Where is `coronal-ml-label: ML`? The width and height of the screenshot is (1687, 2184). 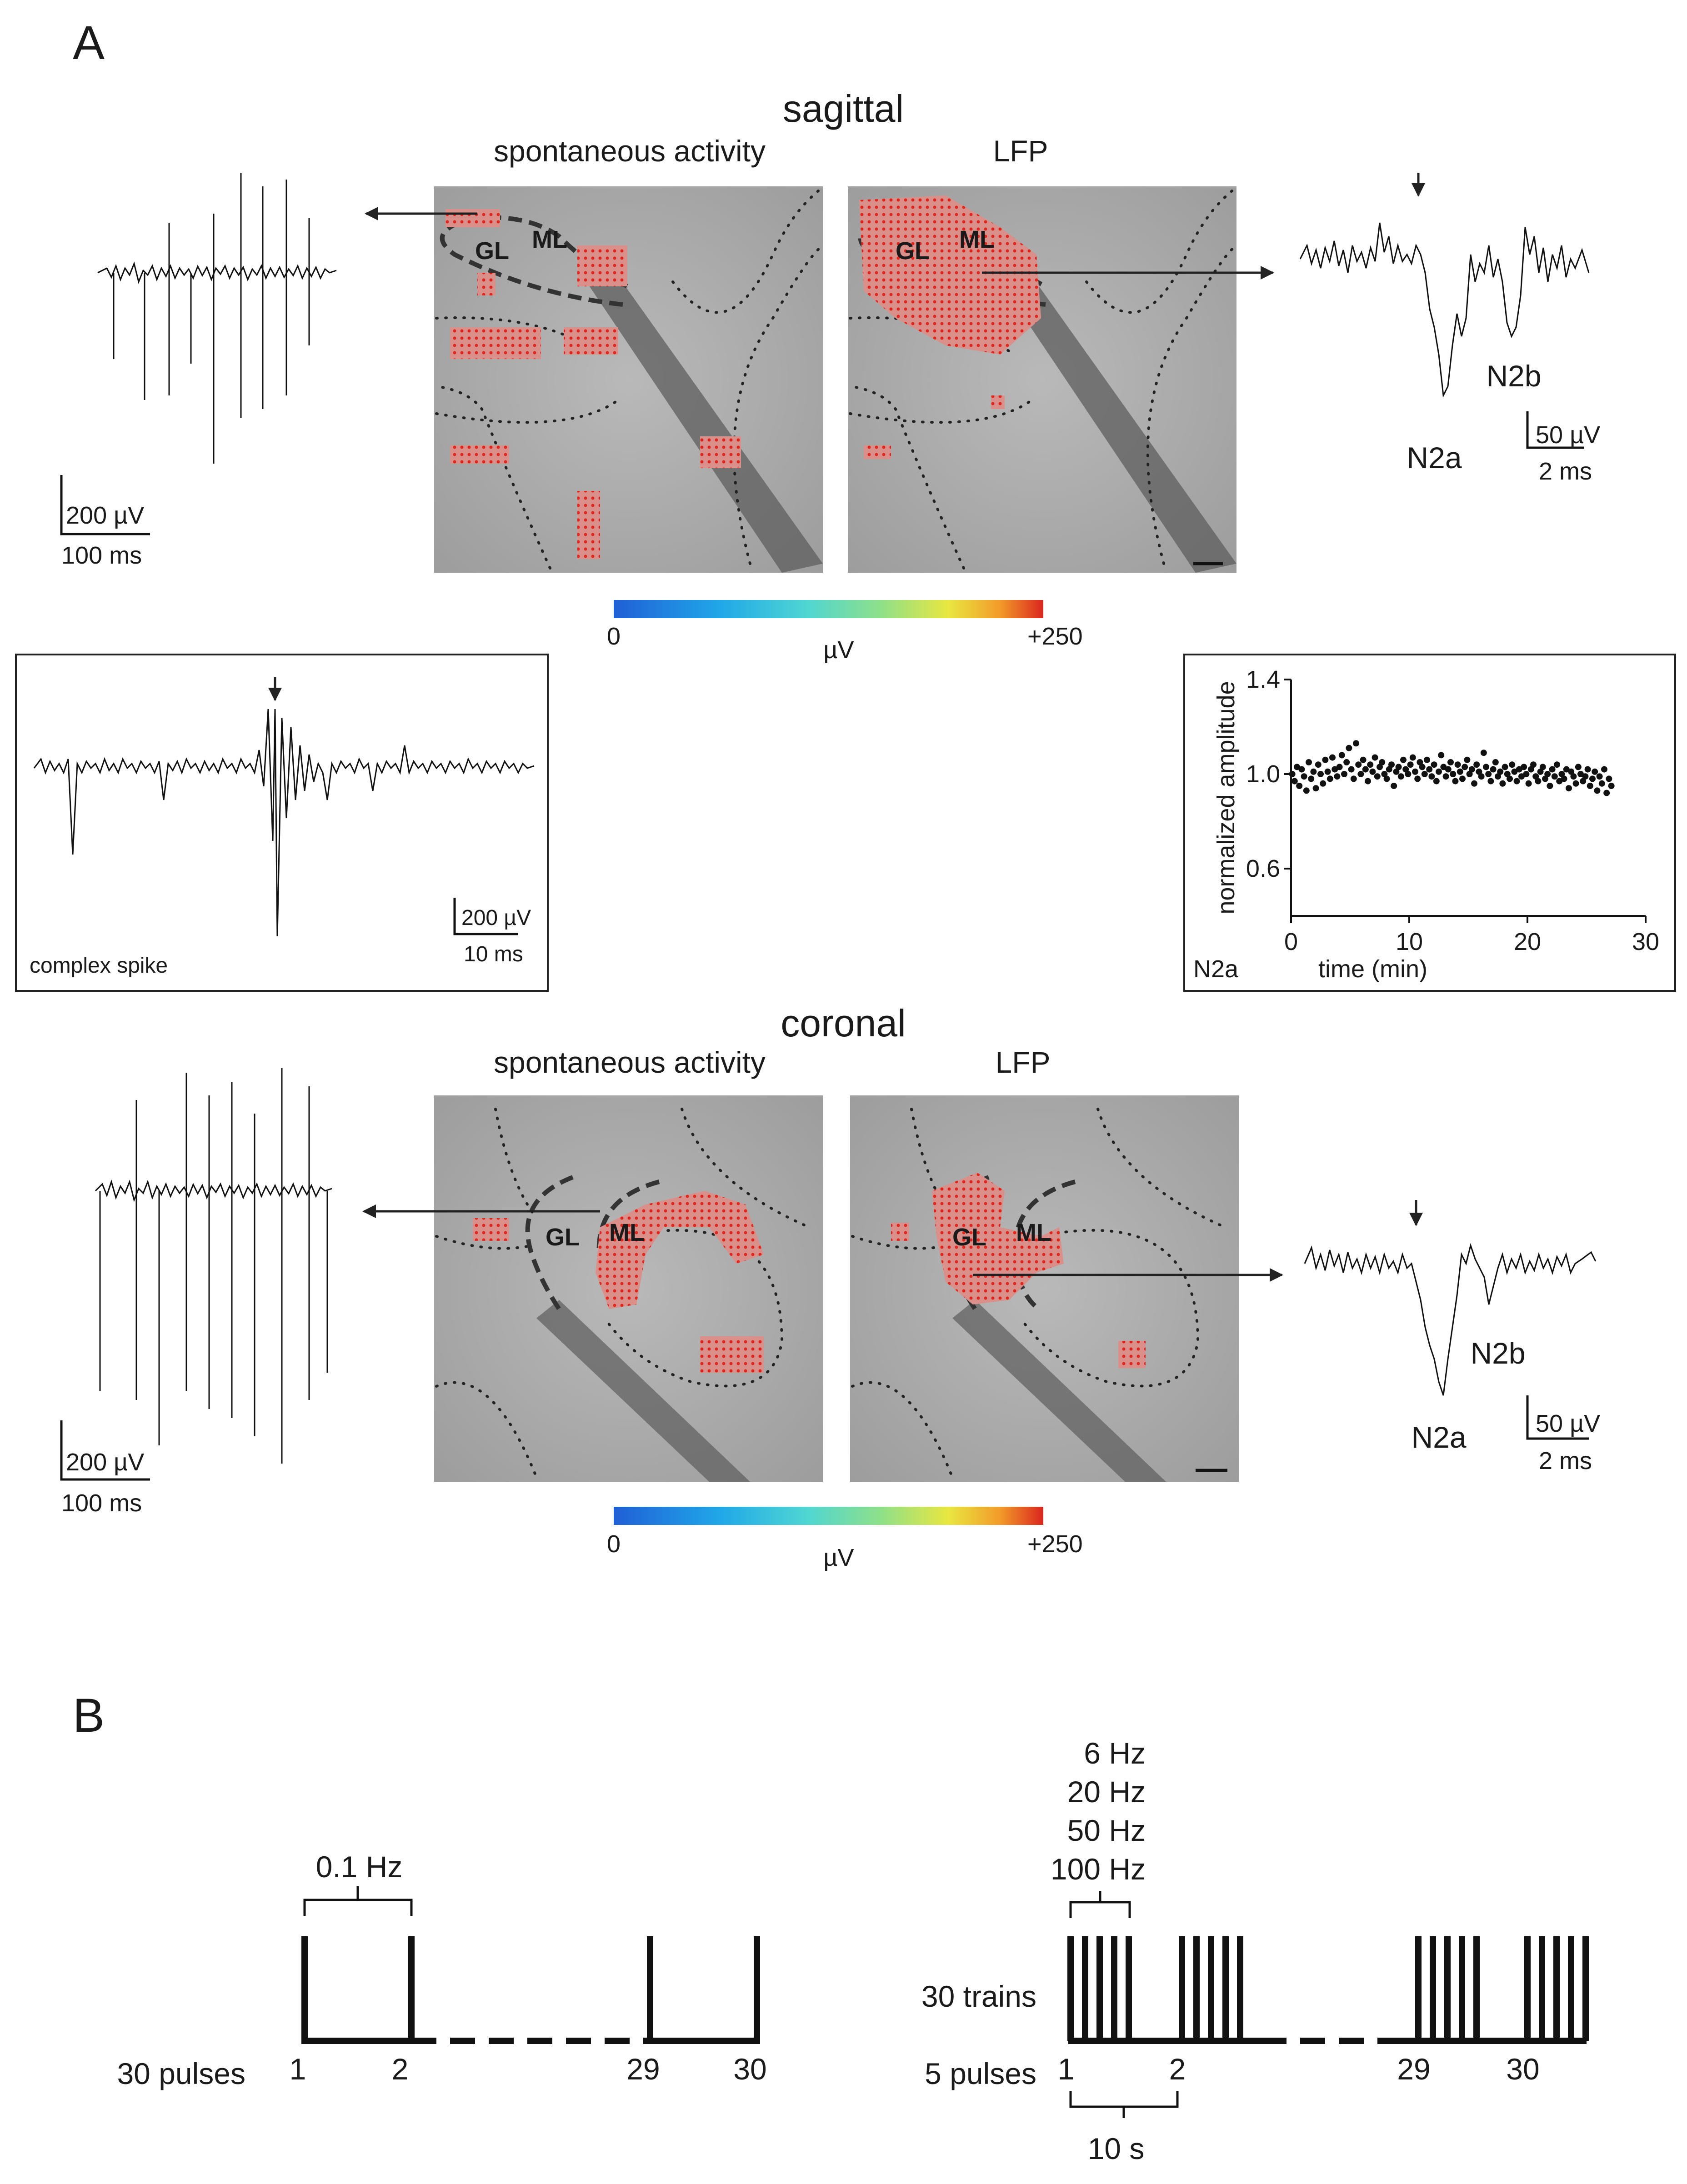
coronal-ml-label: ML is located at coordinates (627, 1232).